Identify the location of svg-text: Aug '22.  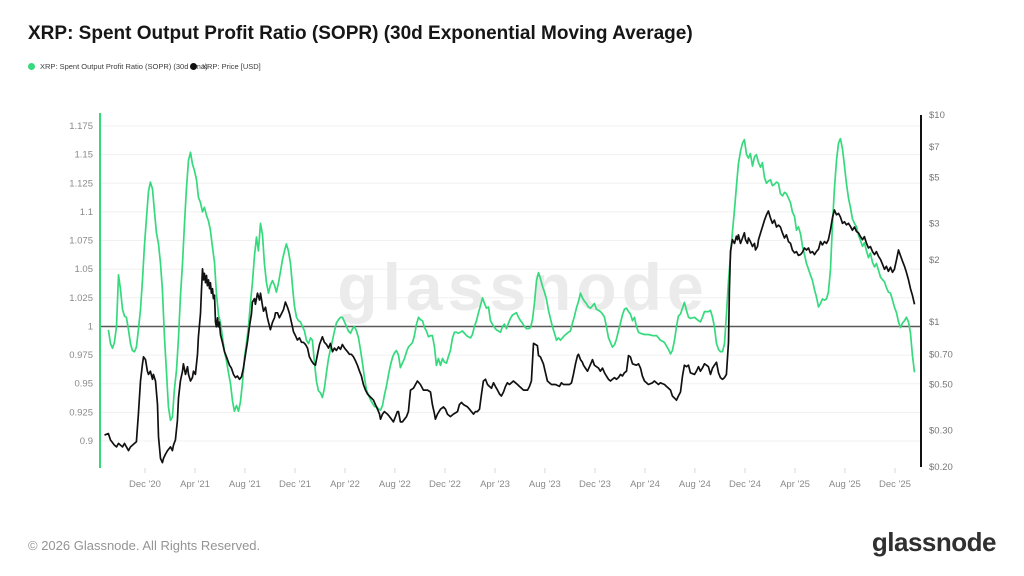
(395, 484).